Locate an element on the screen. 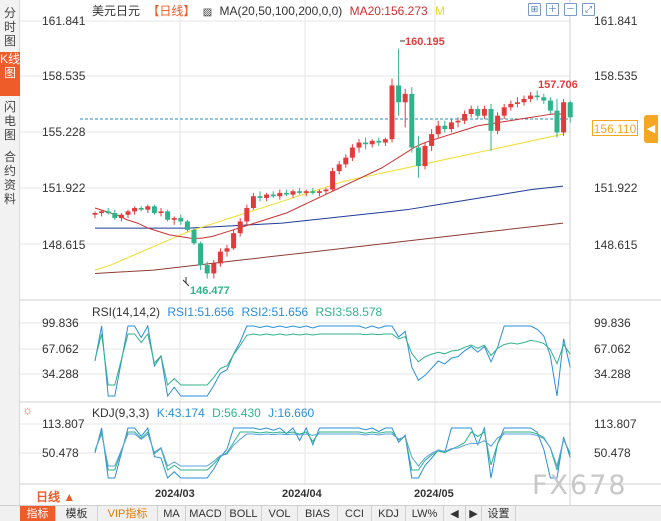 This screenshot has height=521, width=661. rsi-axis-label-left: 67.062 is located at coordinates (60, 349).